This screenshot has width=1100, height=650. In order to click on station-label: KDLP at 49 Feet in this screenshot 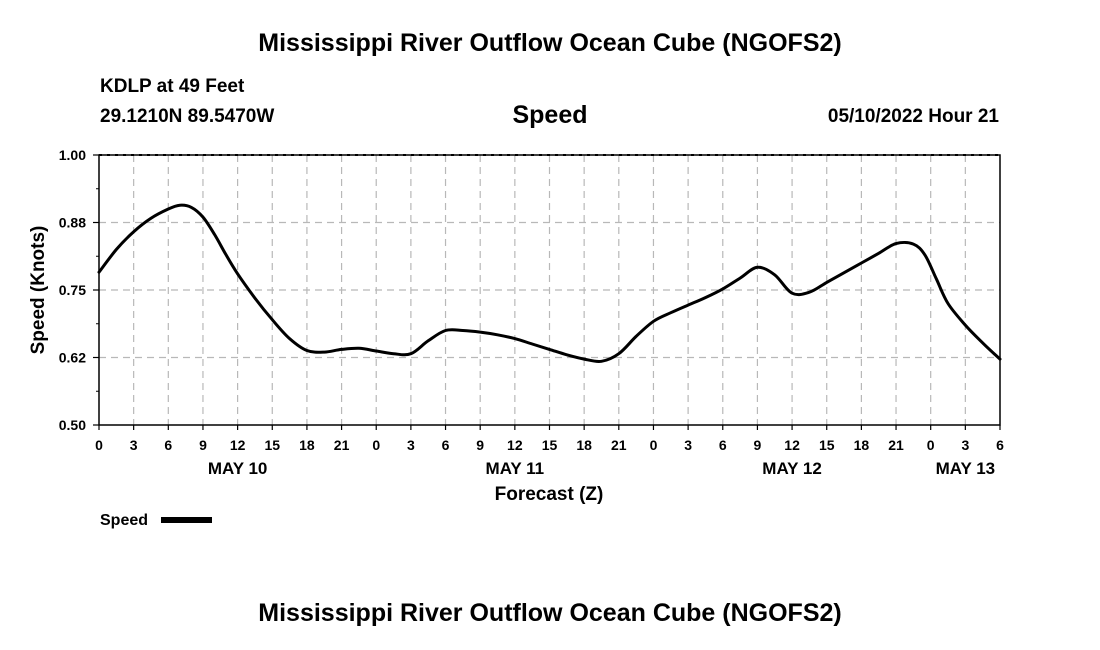, I will do `click(172, 86)`.